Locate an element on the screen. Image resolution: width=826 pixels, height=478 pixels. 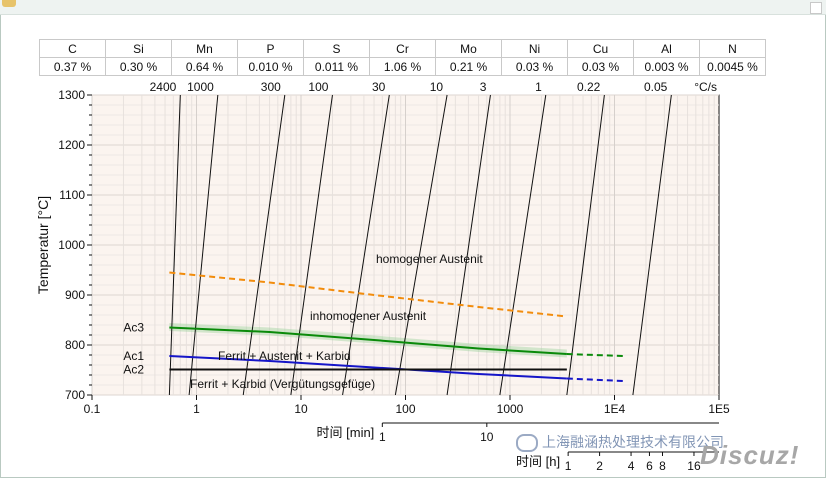
element-symbol: Ni is located at coordinates (534, 48).